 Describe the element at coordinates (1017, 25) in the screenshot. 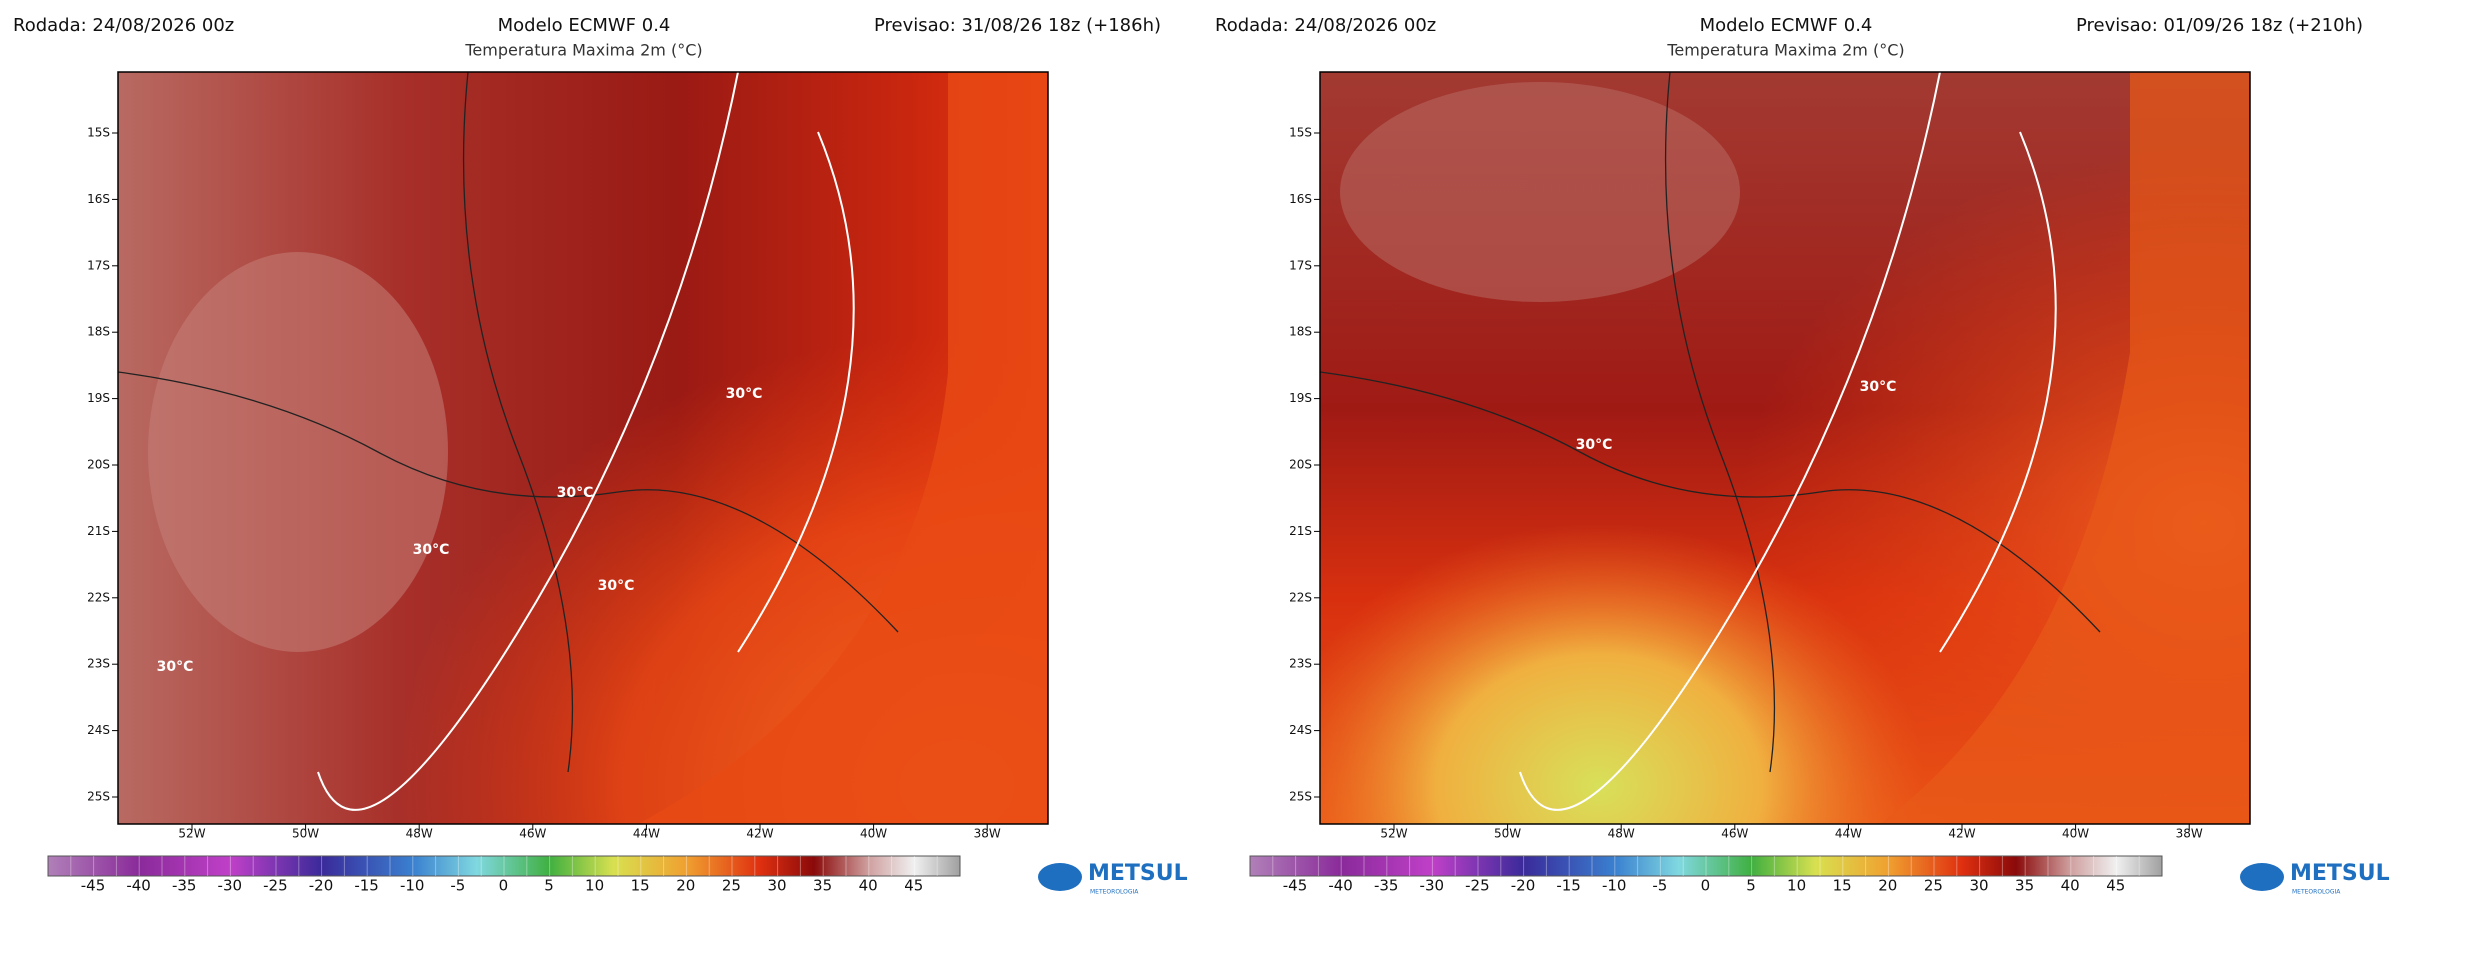

I see `forecast-label: Previsao: 31/08/26 18z (+186h)` at that location.